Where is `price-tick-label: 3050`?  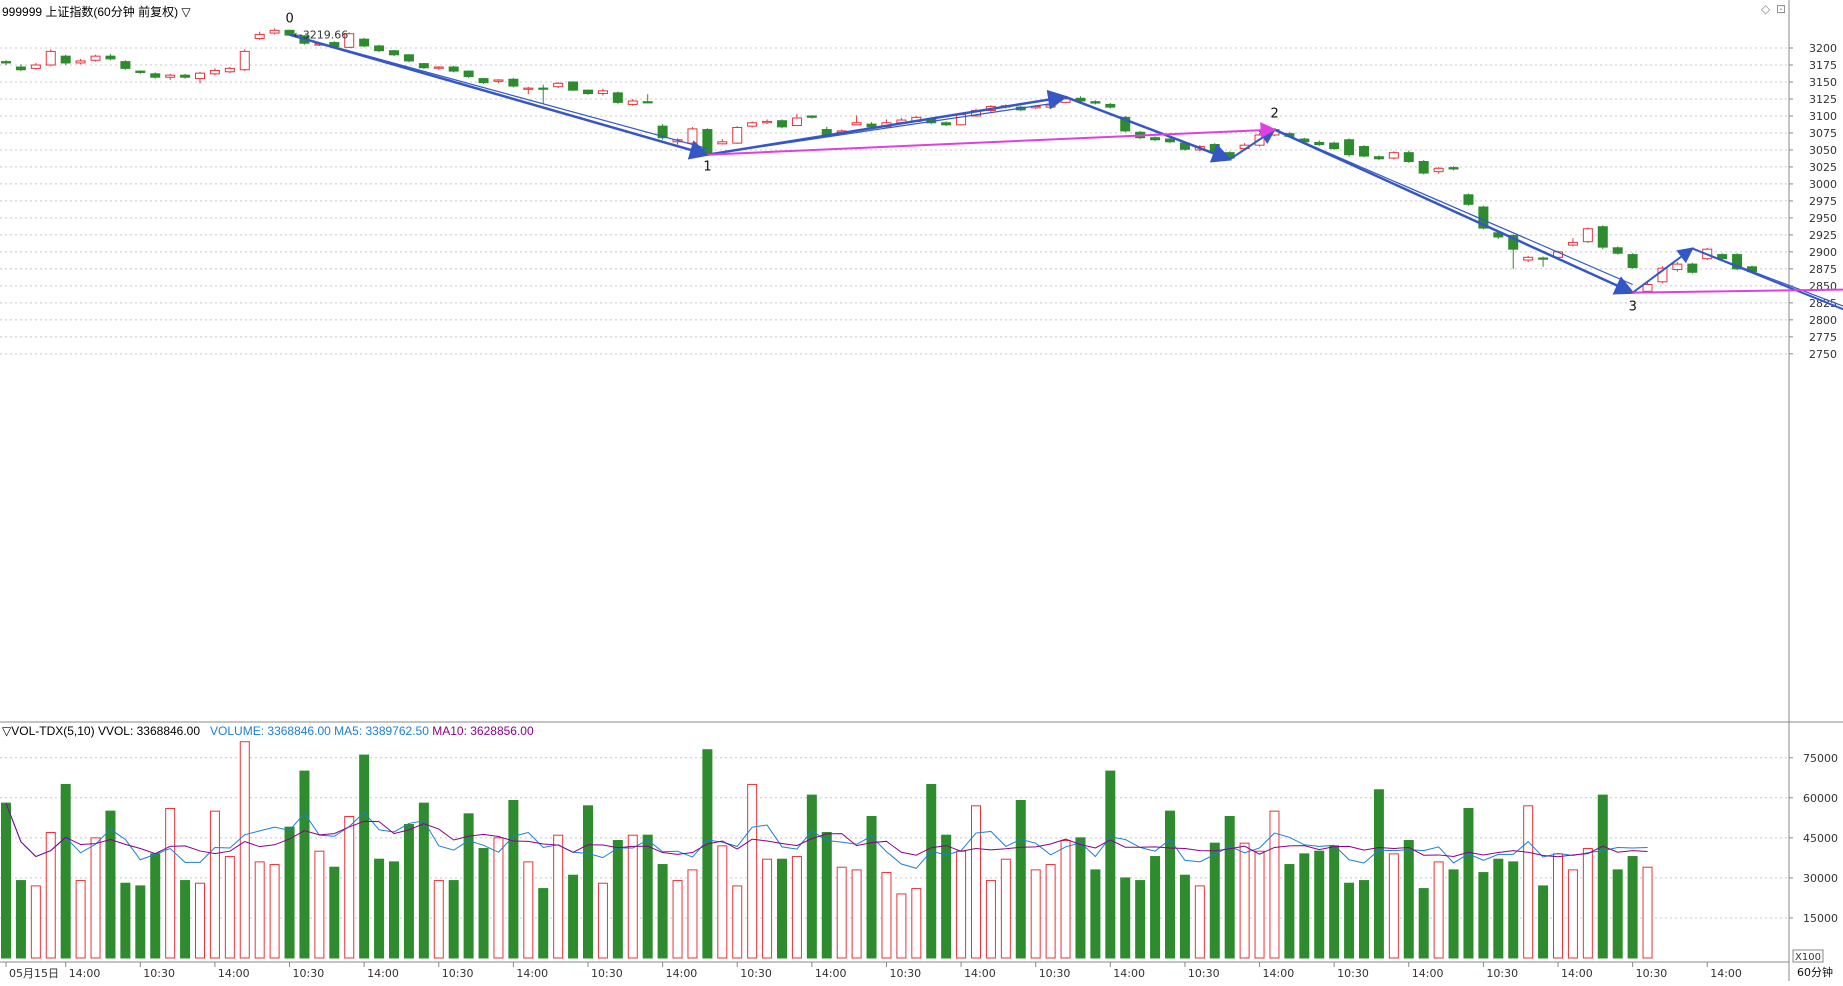 price-tick-label: 3050 is located at coordinates (1823, 150).